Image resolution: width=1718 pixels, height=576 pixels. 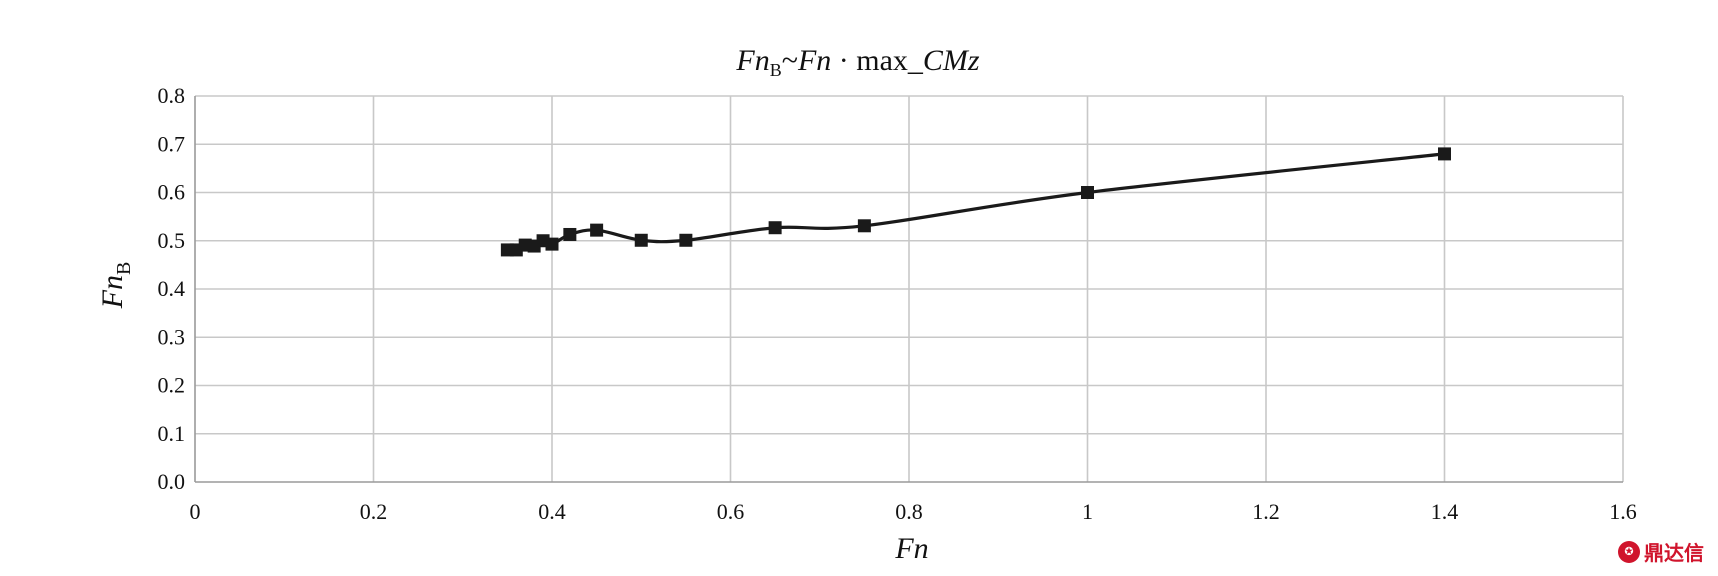 What do you see at coordinates (790, 60) in the screenshot?
I see `title-tilde: ~` at bounding box center [790, 60].